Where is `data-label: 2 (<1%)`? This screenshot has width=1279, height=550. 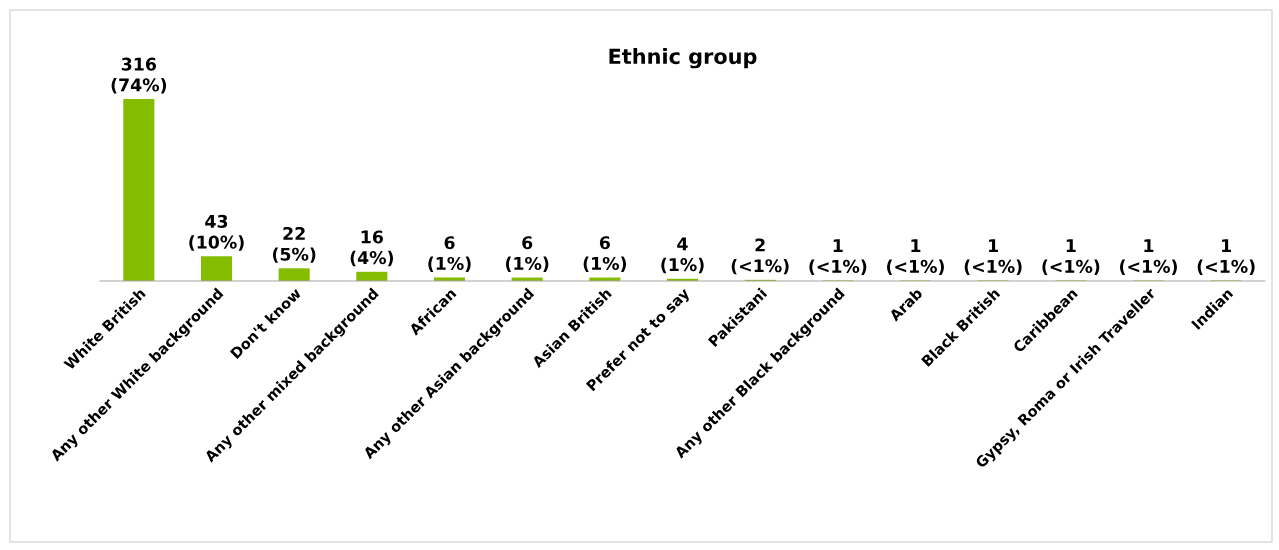
data-label: 2 (<1%) is located at coordinates (760, 256).